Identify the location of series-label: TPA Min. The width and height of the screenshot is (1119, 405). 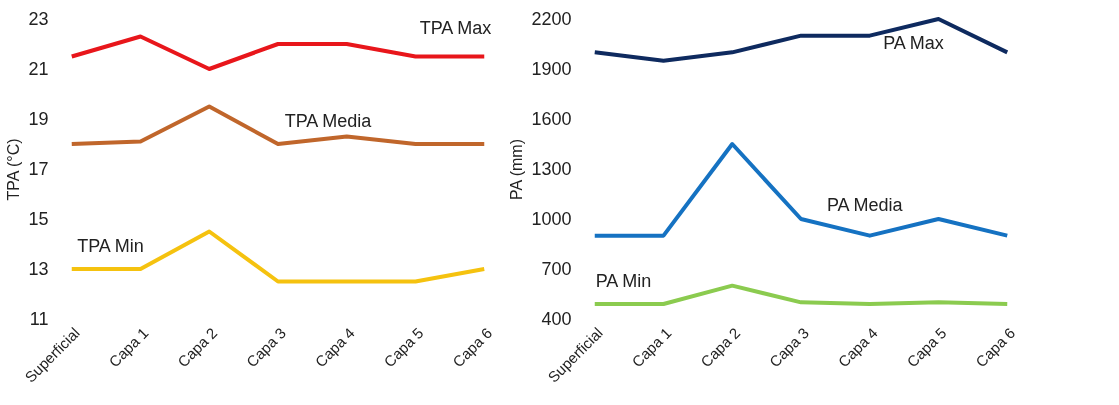
(110, 246).